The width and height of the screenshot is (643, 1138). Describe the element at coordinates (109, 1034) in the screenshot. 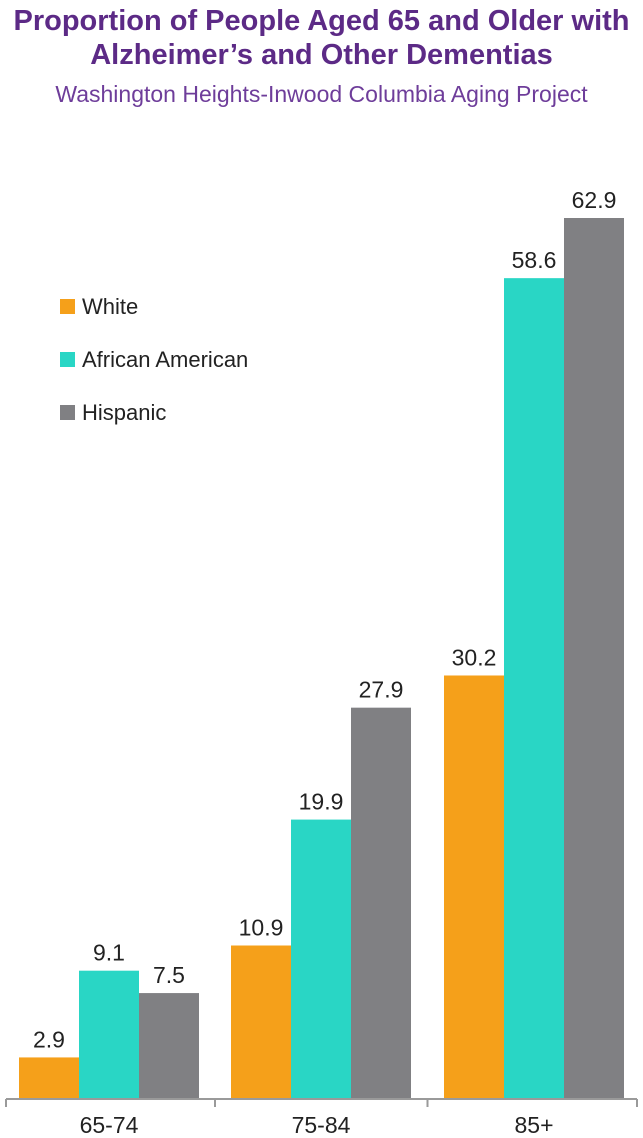

I see `bar-65-74-african-american` at that location.